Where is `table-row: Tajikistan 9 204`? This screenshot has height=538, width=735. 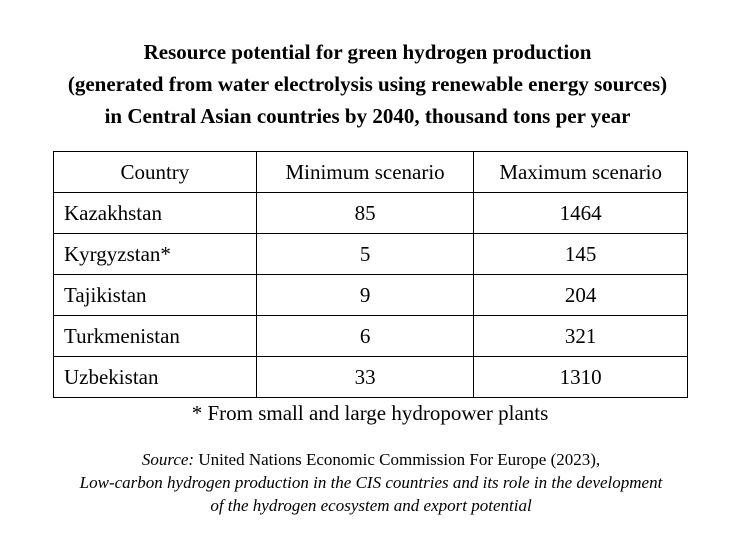
table-row: Tajikistan 9 204 is located at coordinates (370, 295).